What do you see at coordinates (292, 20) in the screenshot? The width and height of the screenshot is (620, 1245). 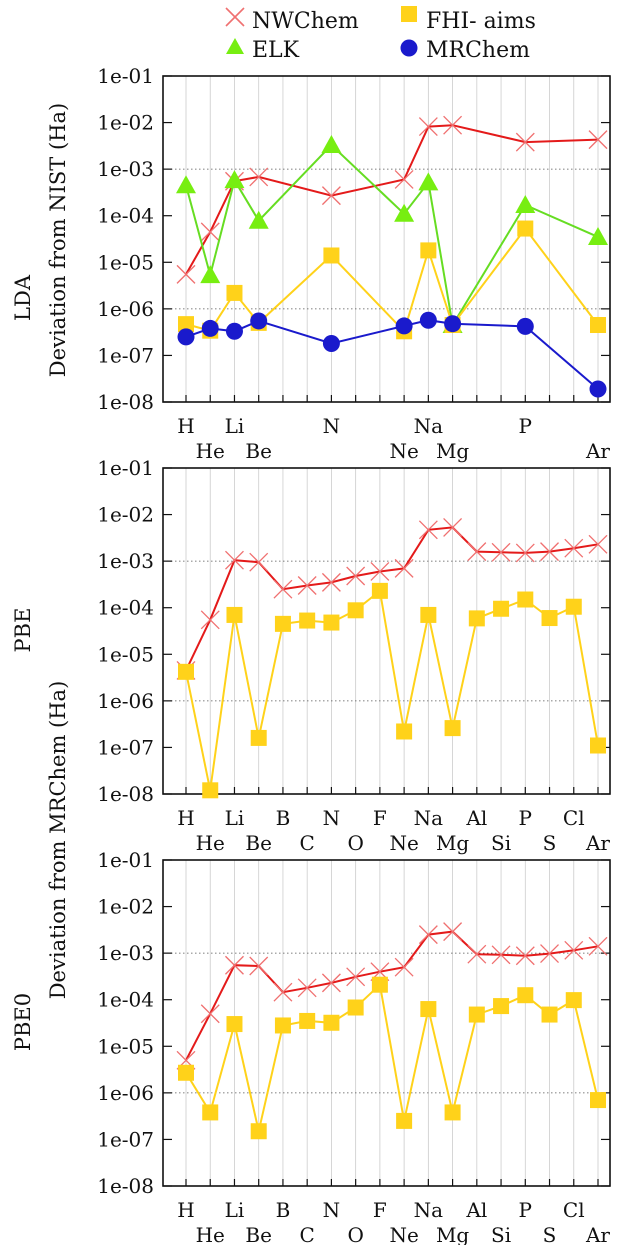 I see `legend-item-nwchem: NWChem` at bounding box center [292, 20].